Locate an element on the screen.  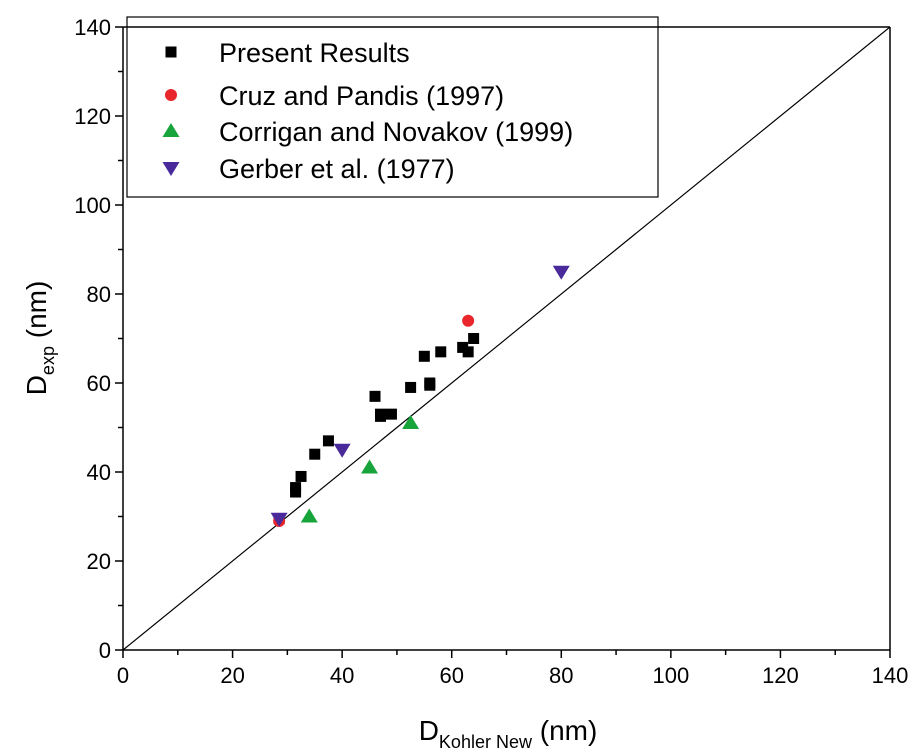
legend-marker-circle is located at coordinates (171, 95).